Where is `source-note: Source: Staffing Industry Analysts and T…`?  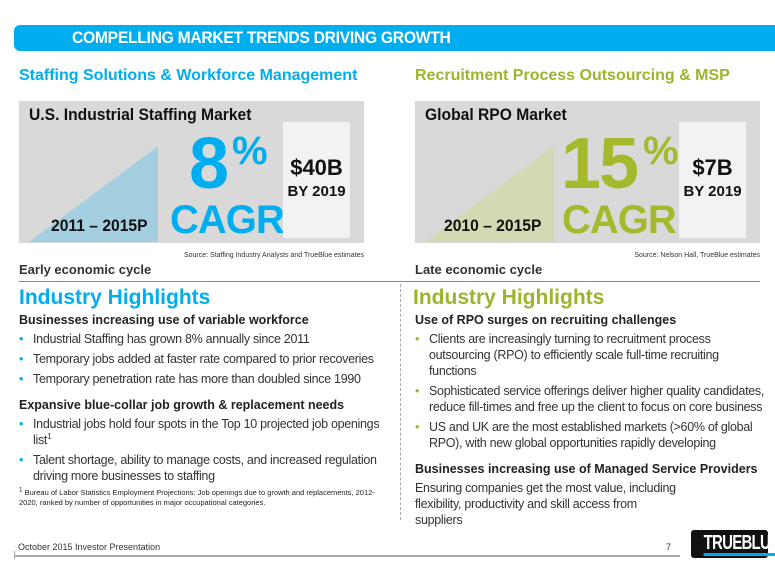 source-note: Source: Staffing Industry Analysts and T… is located at coordinates (273, 255).